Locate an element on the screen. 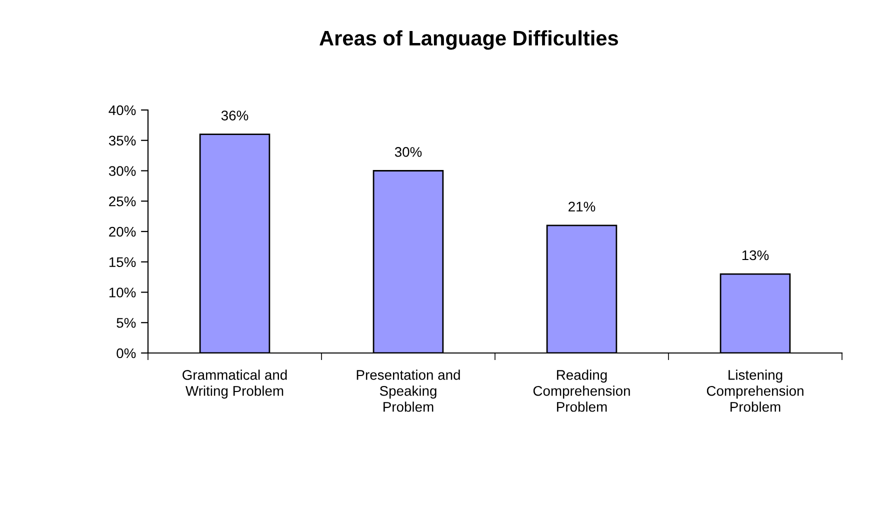 This screenshot has height=510, width=869. chart-title: Areas of Language Difficulties is located at coordinates (469, 40).